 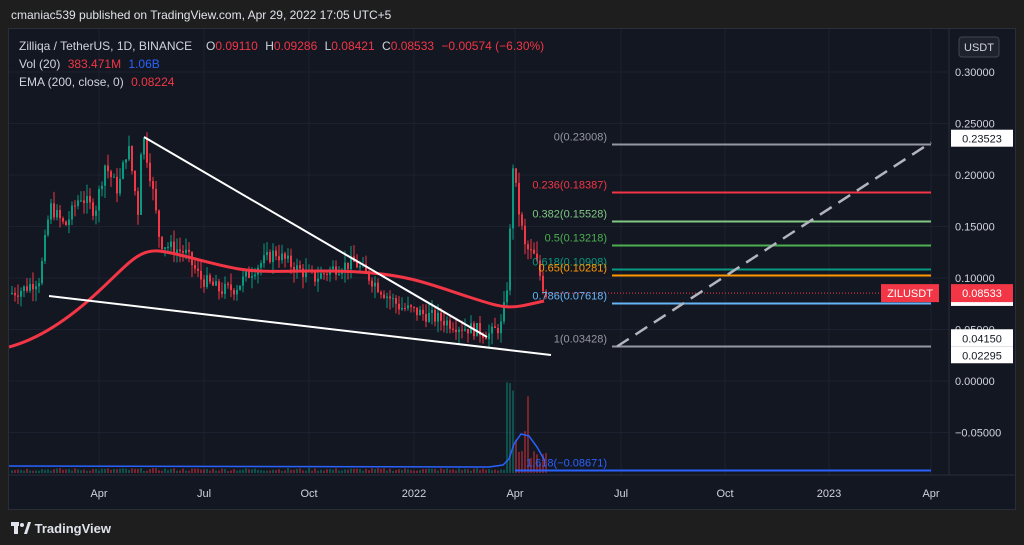 I want to click on time-axis: Apr Jul Oct 2022 Apr Jul Oct 2023 Apr, so click(x=514, y=494).